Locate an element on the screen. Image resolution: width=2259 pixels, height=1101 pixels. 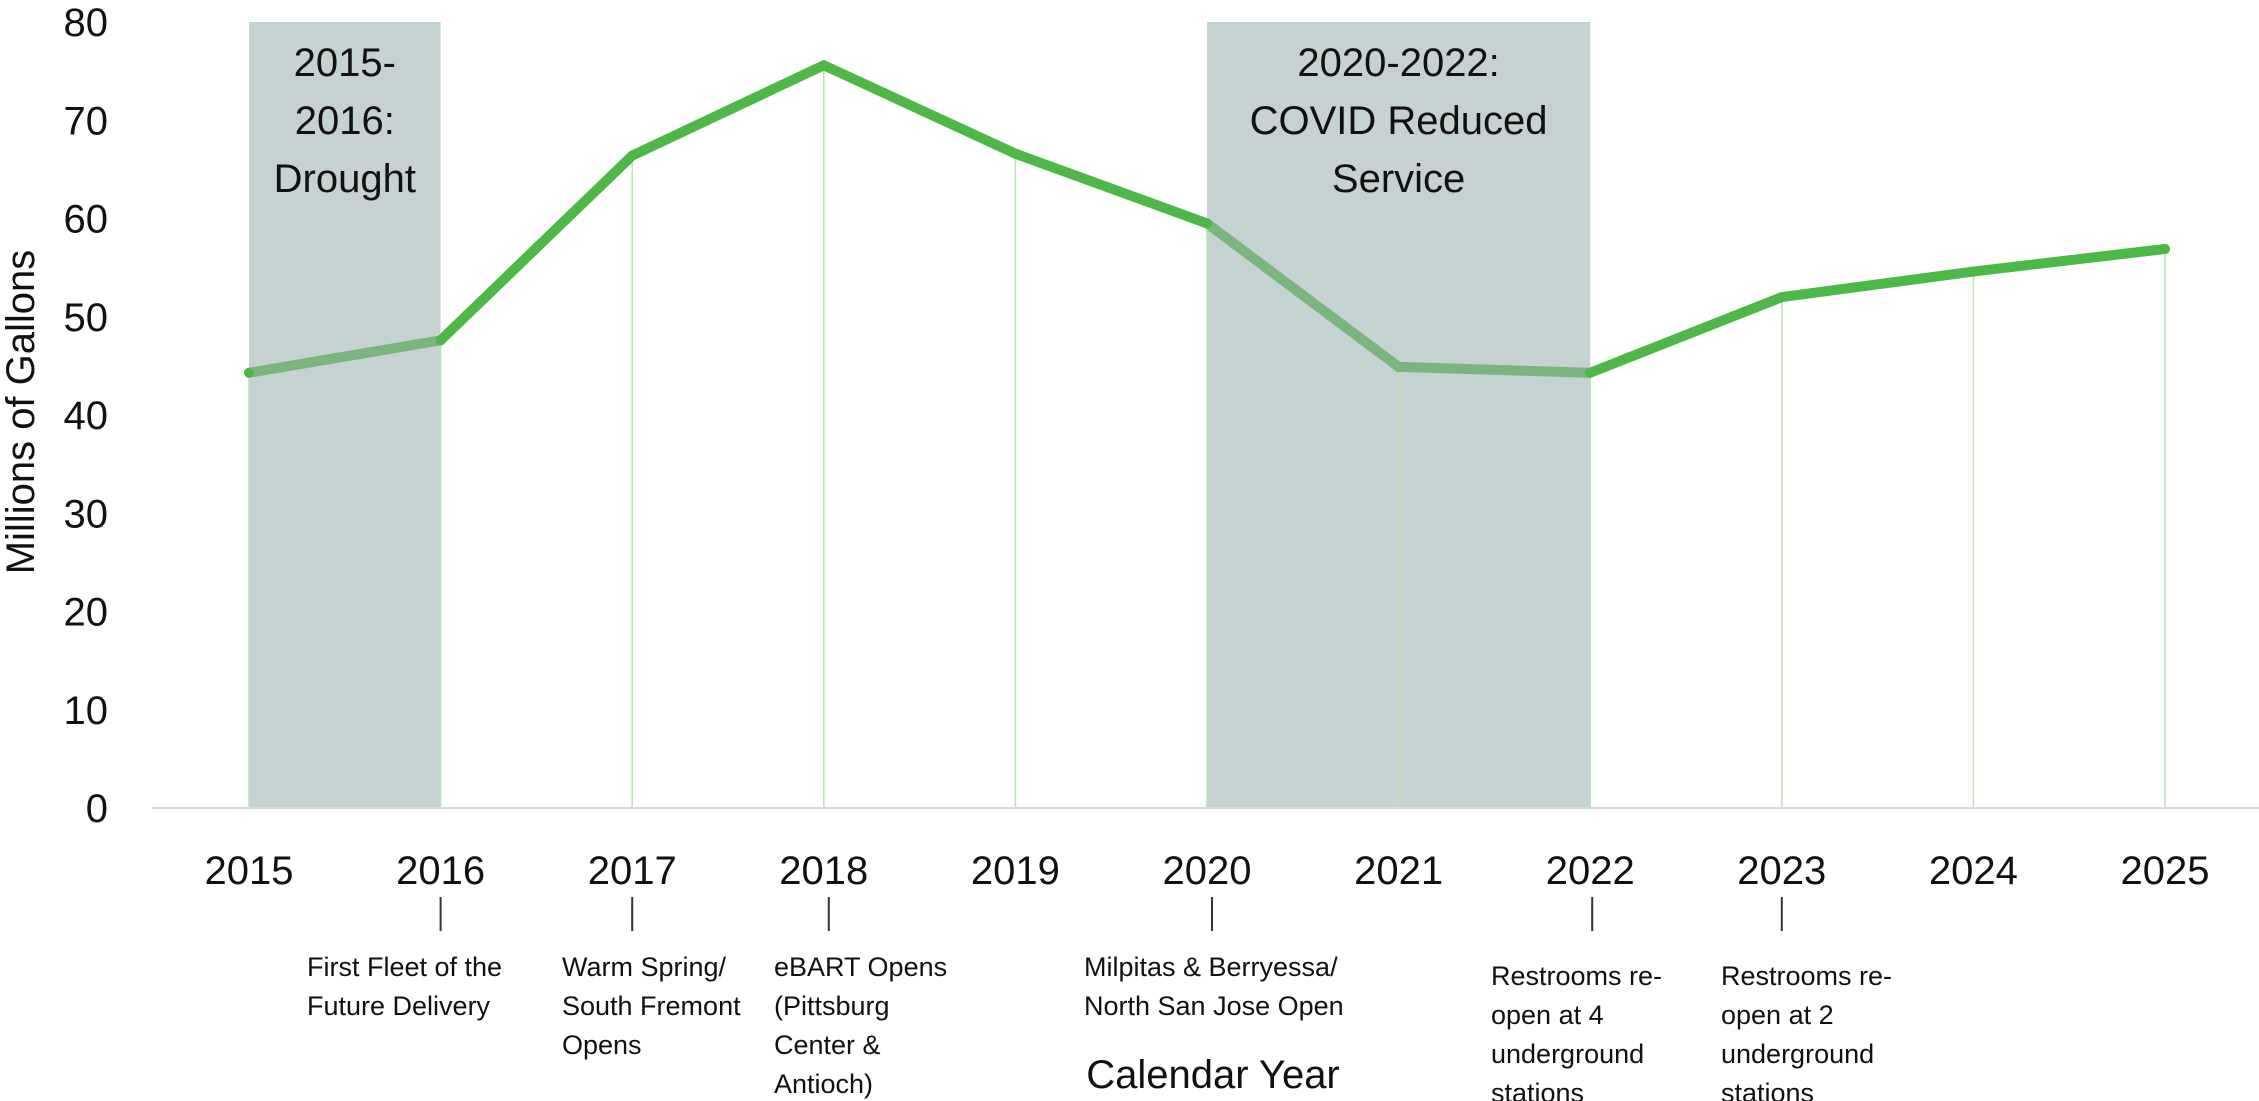
annotation-text-2023-1: open at 2 is located at coordinates (1777, 1015).